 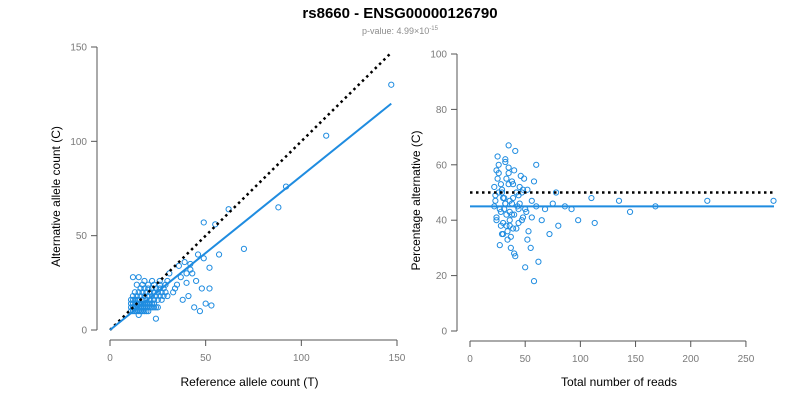 What do you see at coordinates (82, 236) in the screenshot?
I see `y-tick-label: 50` at bounding box center [82, 236].